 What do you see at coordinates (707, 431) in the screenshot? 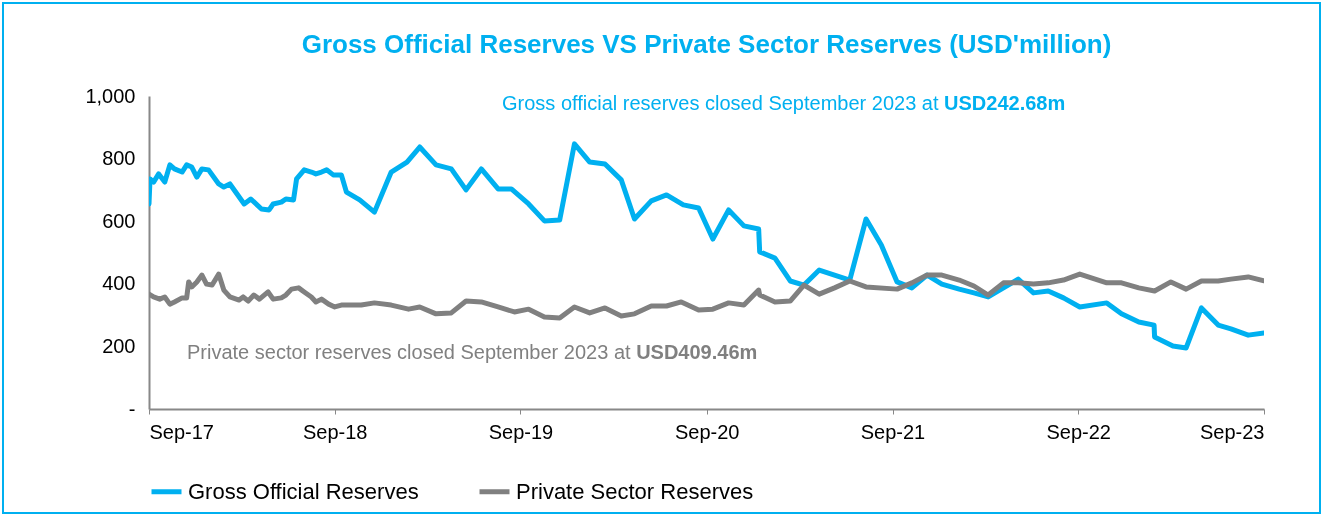
I see `x-tick-label: Sep-20` at bounding box center [707, 431].